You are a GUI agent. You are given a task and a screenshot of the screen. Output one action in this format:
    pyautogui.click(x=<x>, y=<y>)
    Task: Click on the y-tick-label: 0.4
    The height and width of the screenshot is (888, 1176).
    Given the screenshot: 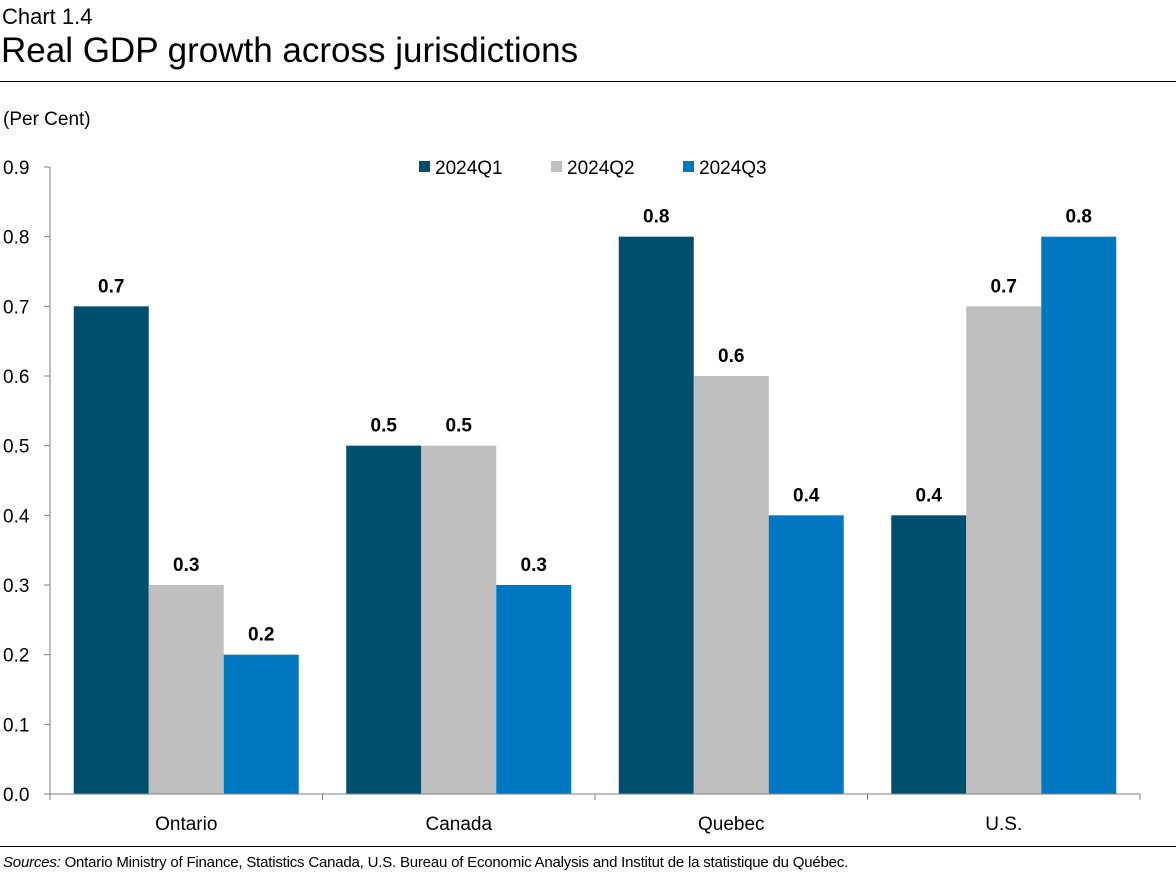 What is the action you would take?
    pyautogui.click(x=16, y=516)
    